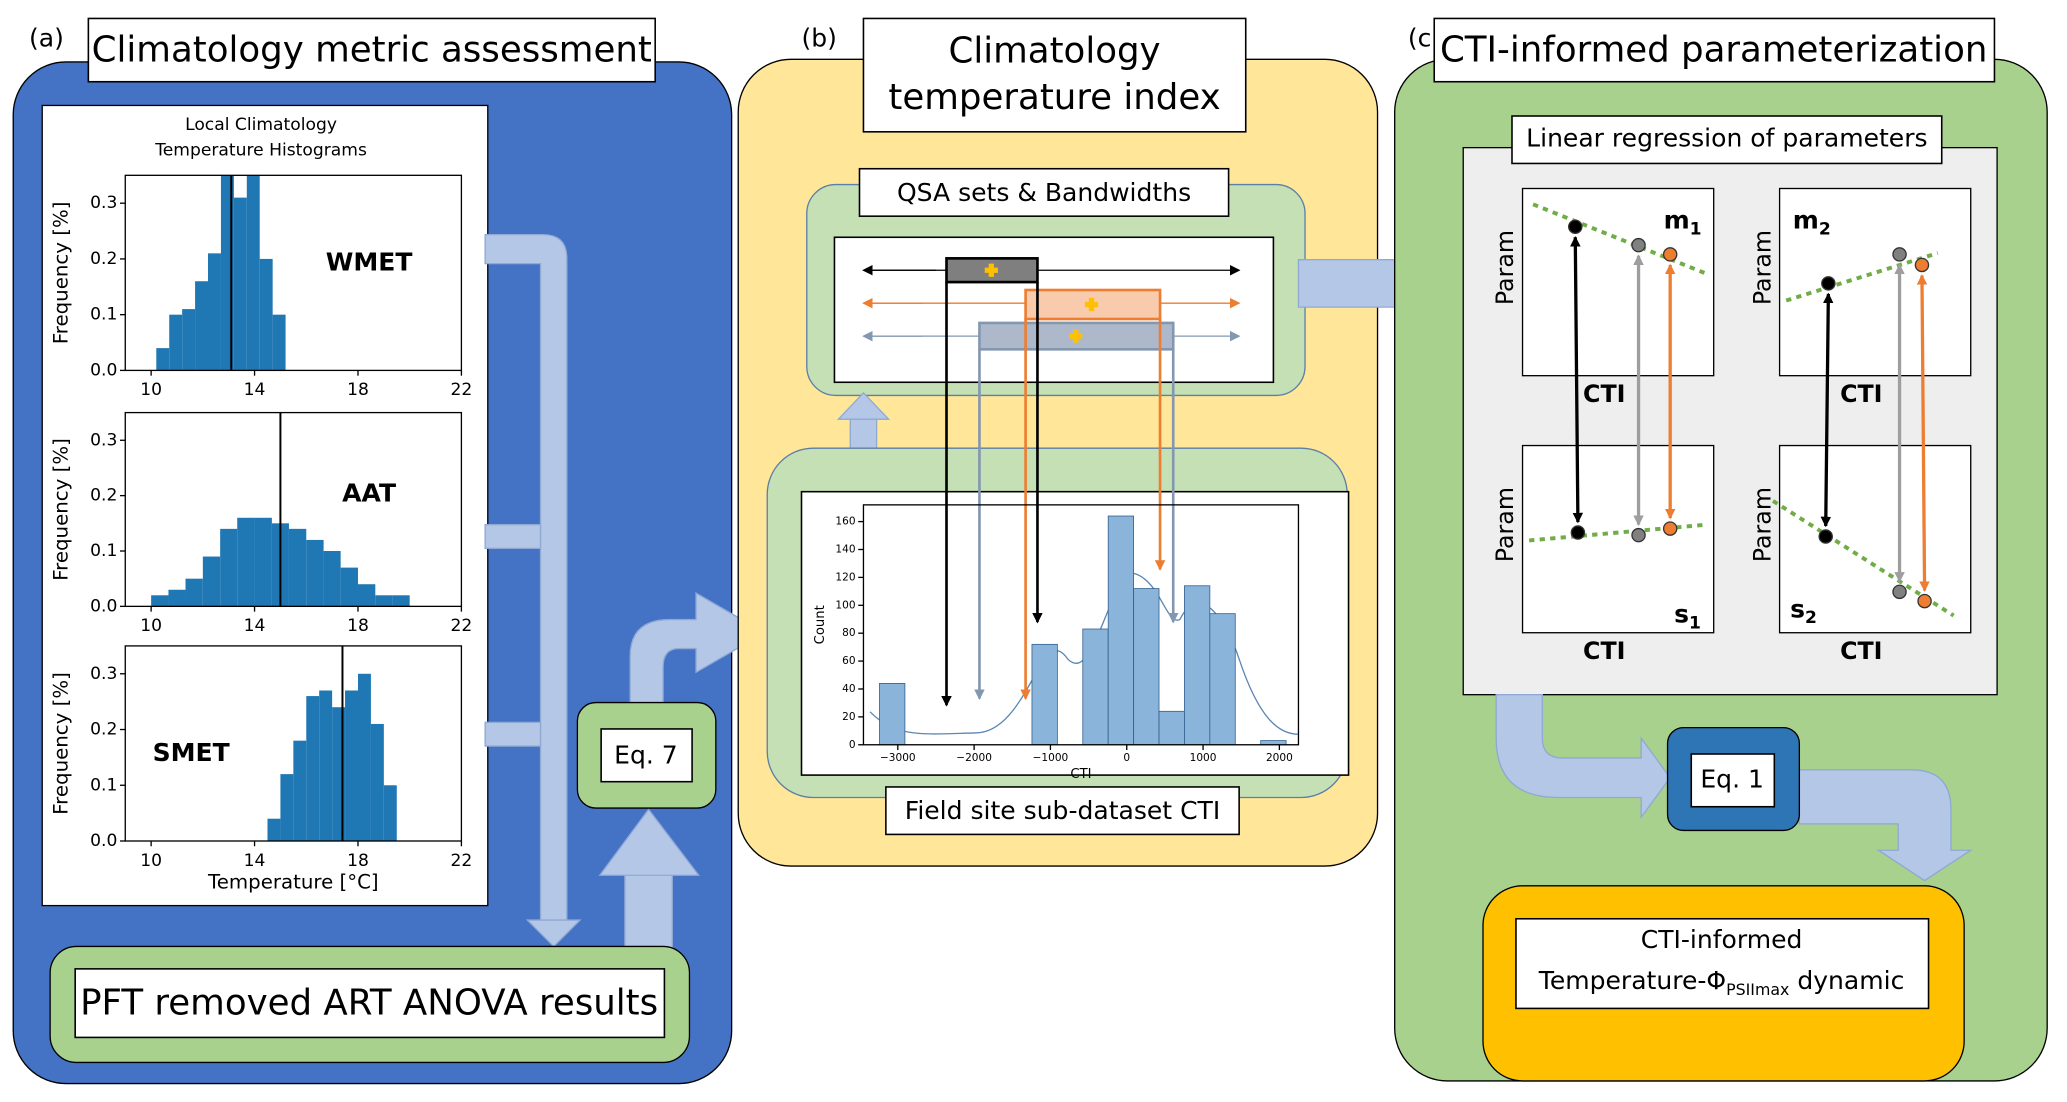  I want to click on equation: Eq. 1, so click(1732, 778).